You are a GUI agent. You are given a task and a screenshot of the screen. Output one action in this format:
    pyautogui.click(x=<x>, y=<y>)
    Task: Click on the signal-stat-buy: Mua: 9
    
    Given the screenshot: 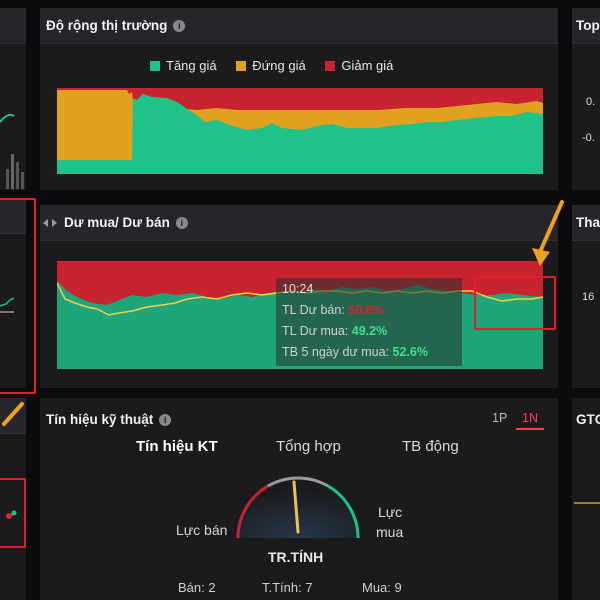 What is the action you would take?
    pyautogui.click(x=382, y=587)
    